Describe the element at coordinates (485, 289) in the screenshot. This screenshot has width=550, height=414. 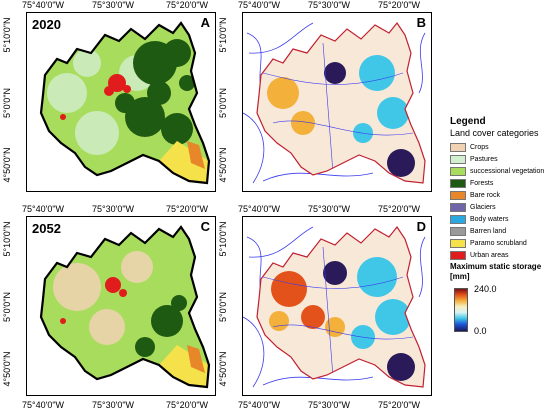
I see `colorbar-max-label: 240.0` at that location.